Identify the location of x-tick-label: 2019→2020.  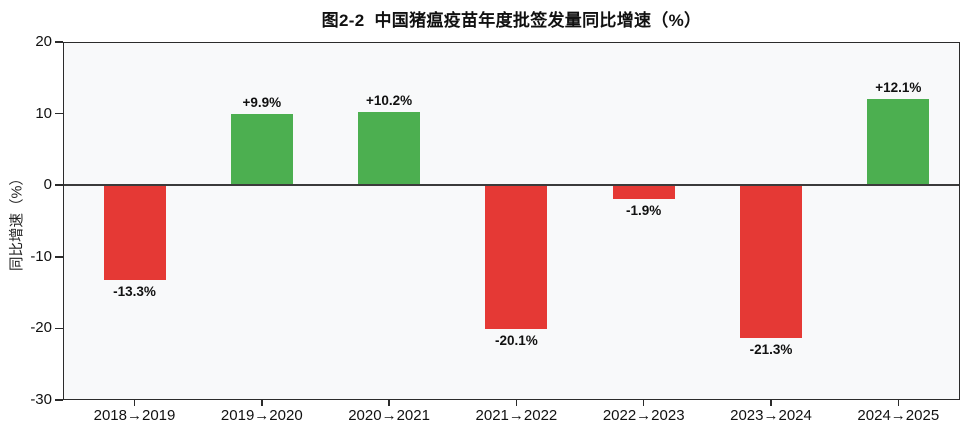
(261, 415).